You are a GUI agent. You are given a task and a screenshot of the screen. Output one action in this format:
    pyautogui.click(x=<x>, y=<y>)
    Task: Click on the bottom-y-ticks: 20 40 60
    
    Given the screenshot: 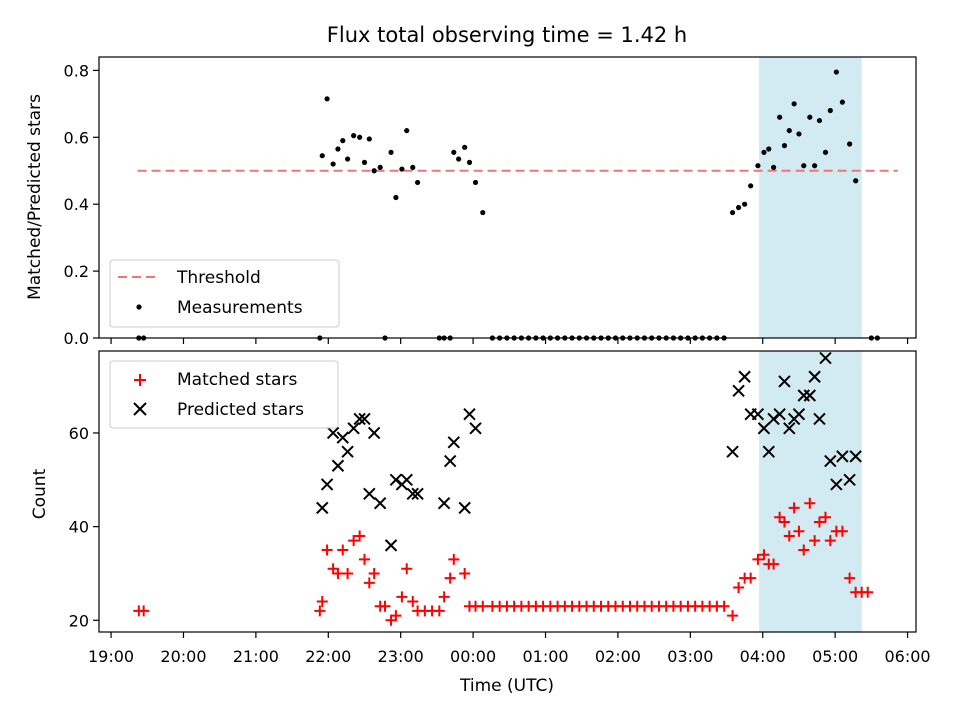 What is the action you would take?
    pyautogui.click(x=84, y=527)
    